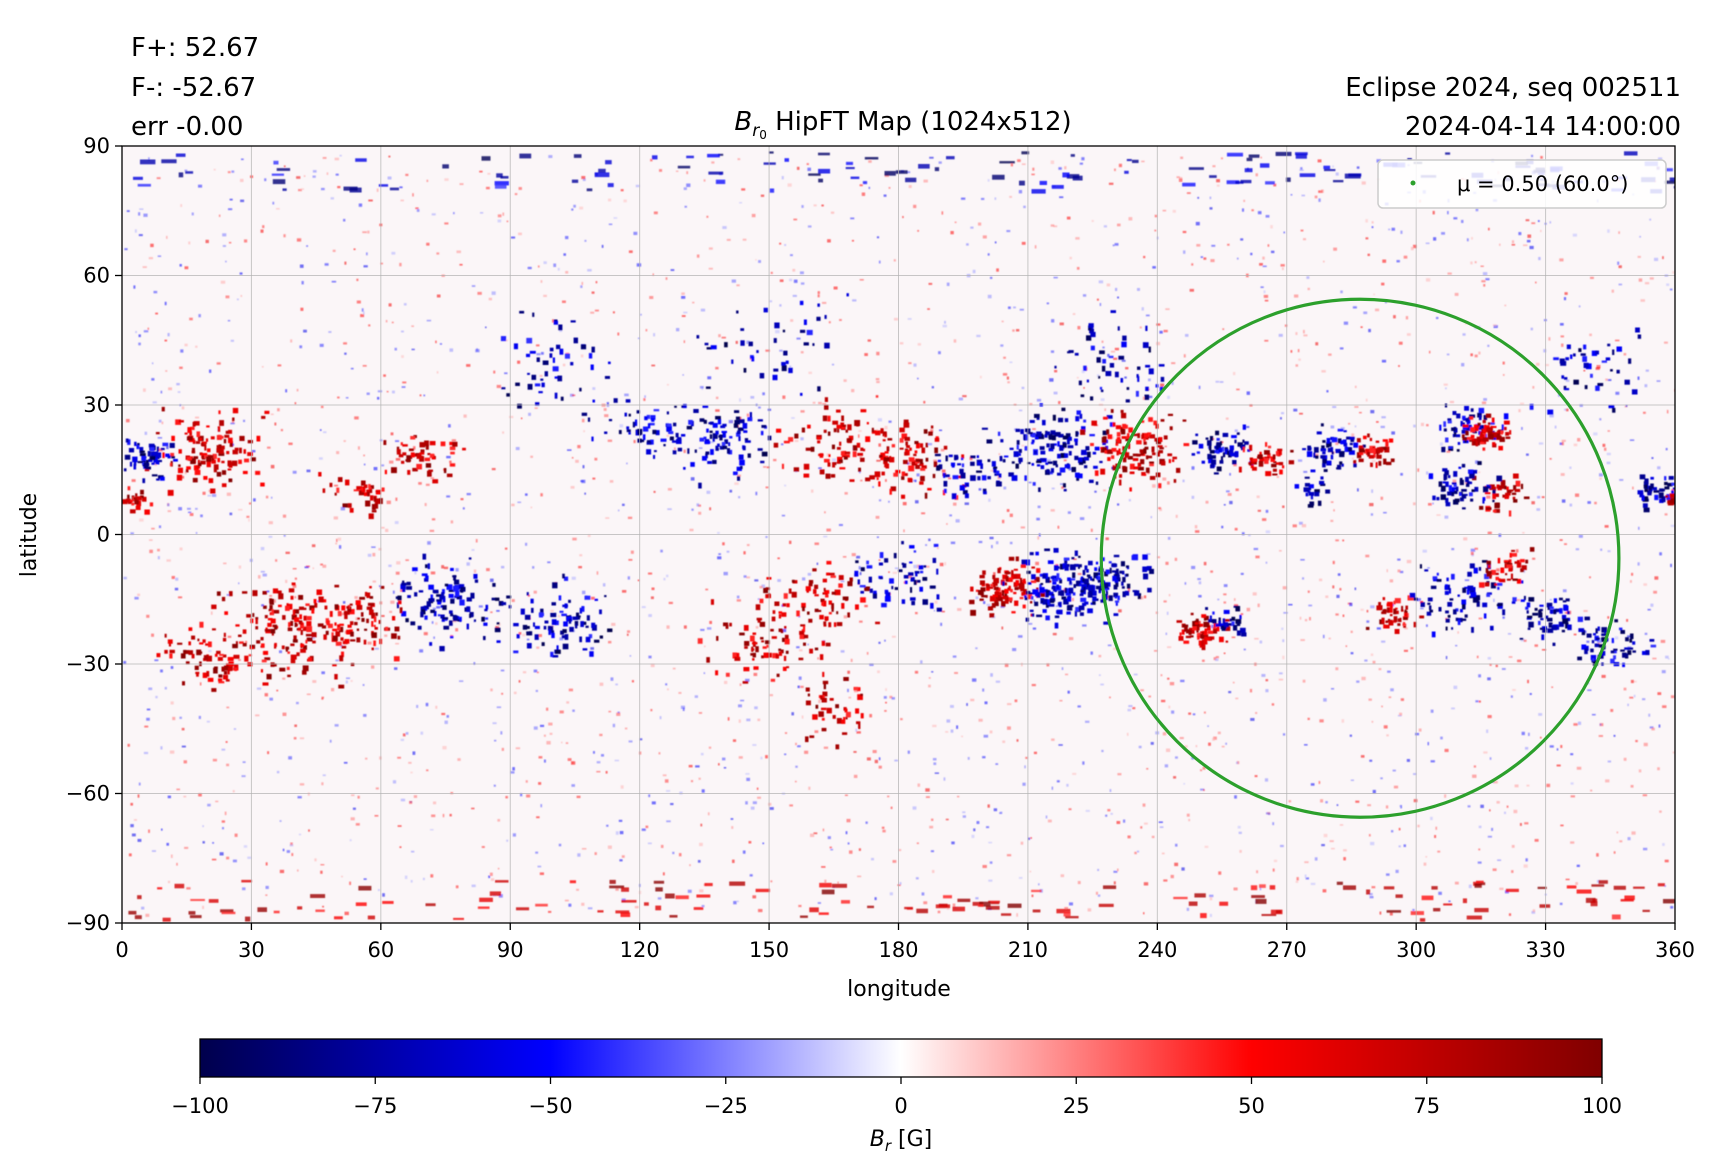 The width and height of the screenshot is (1728, 1152). Describe the element at coordinates (96, 405) in the screenshot. I see `y-tick-label: 30` at that location.